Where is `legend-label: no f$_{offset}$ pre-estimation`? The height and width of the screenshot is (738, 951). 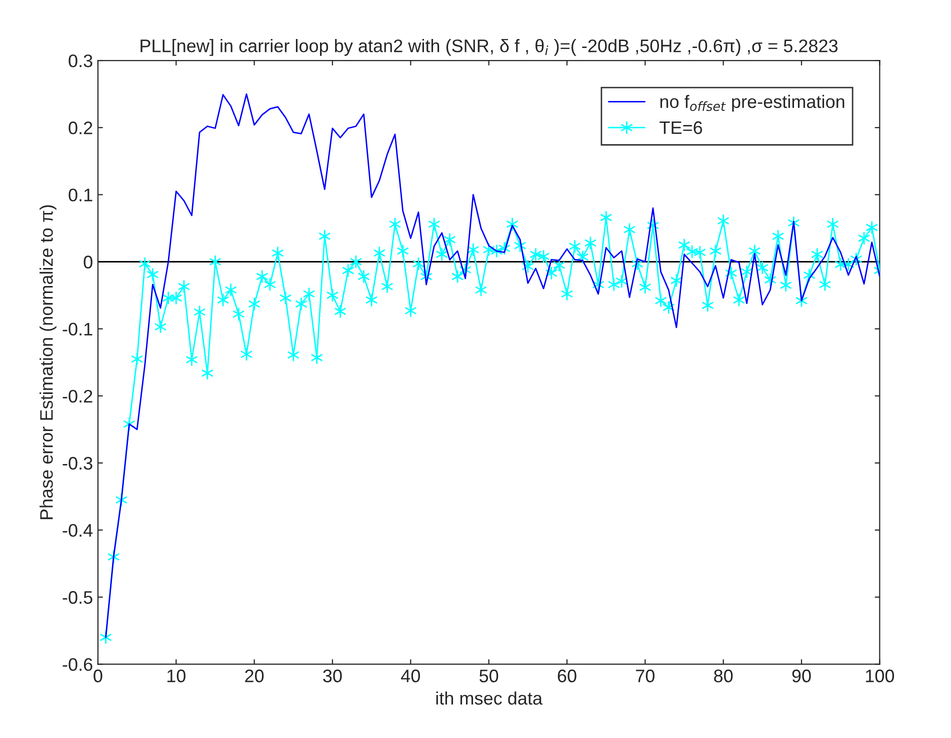
legend-label: no f$_{offset}$ pre-estimation is located at coordinates (752, 103).